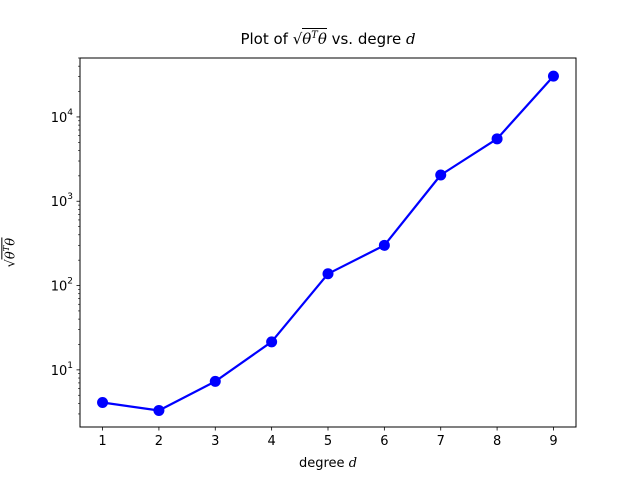 Image resolution: width=640 pixels, height=480 pixels. Describe the element at coordinates (11, 241) in the screenshot. I see `y-label-theta-2: θ` at that location.